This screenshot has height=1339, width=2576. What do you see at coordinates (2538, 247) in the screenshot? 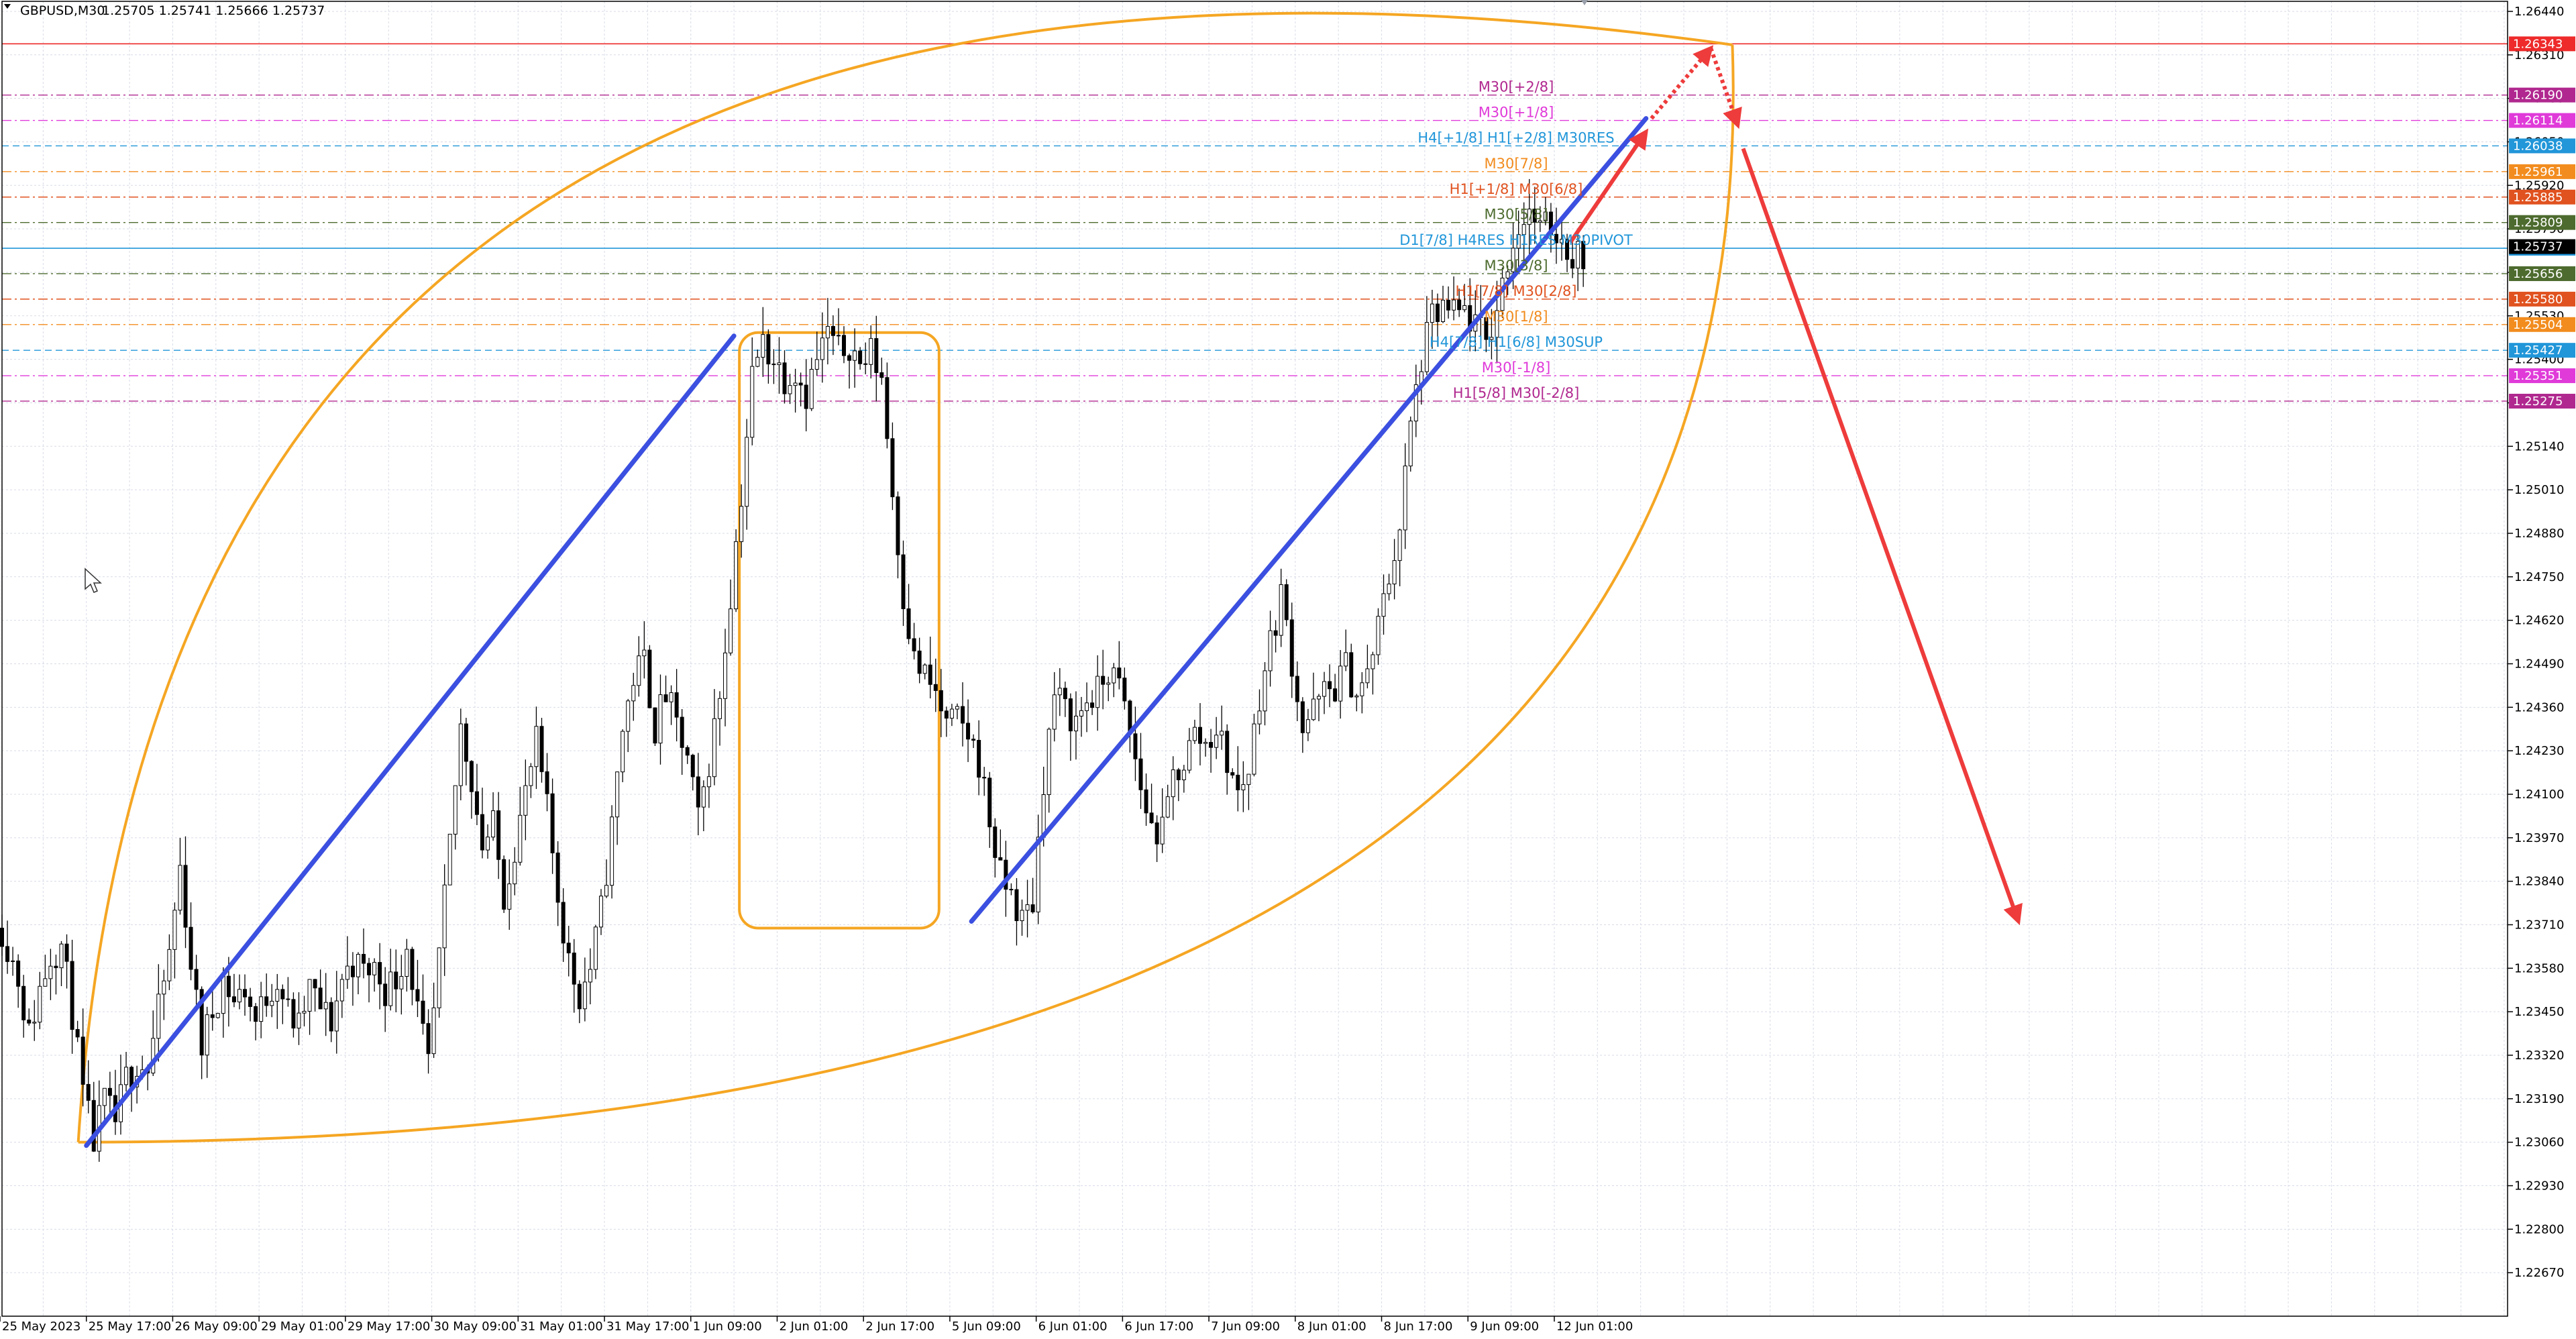
I see `badge-text: 1.25737` at bounding box center [2538, 247].